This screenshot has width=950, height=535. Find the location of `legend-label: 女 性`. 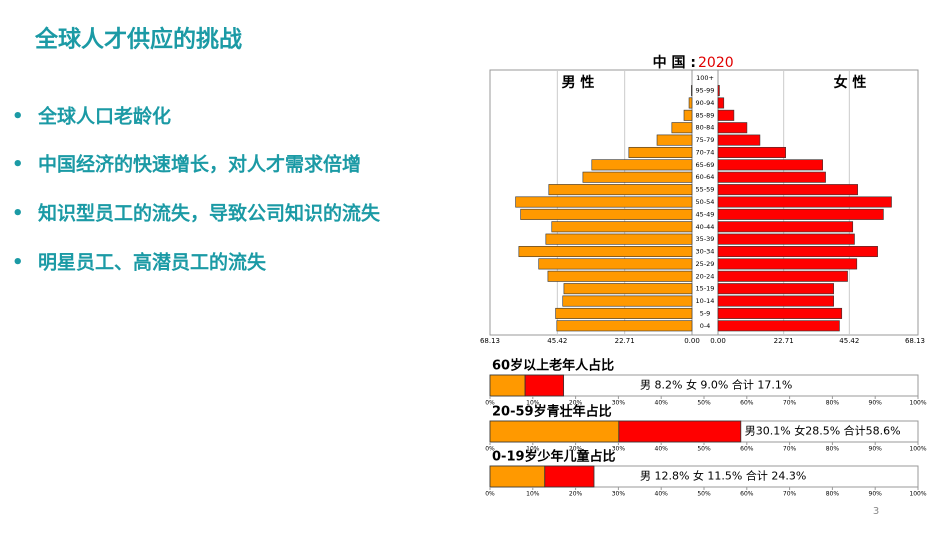

legend-label: 女 性 is located at coordinates (850, 82).